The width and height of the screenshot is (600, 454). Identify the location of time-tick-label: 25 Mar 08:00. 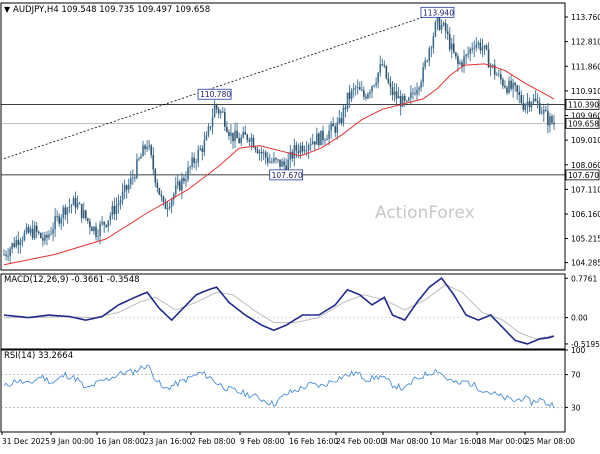
(550, 441).